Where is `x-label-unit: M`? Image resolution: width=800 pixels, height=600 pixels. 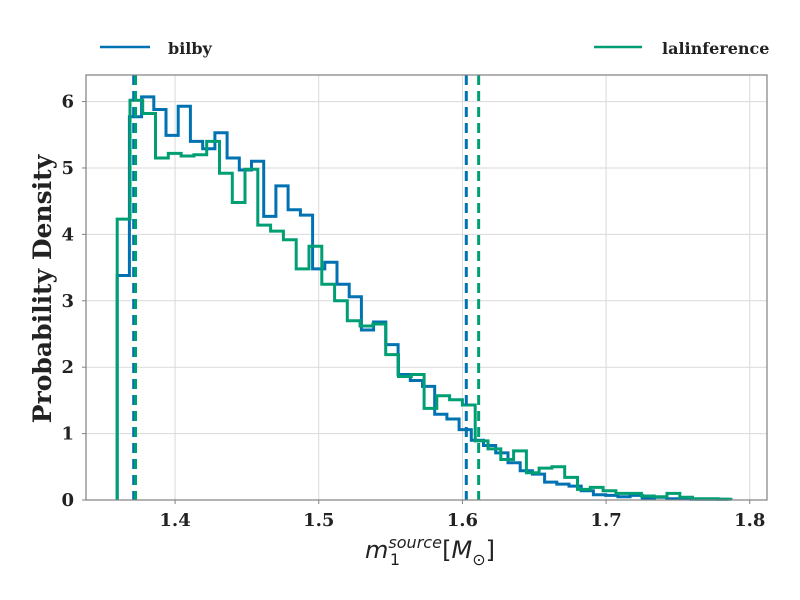 x-label-unit: M is located at coordinates (461, 550).